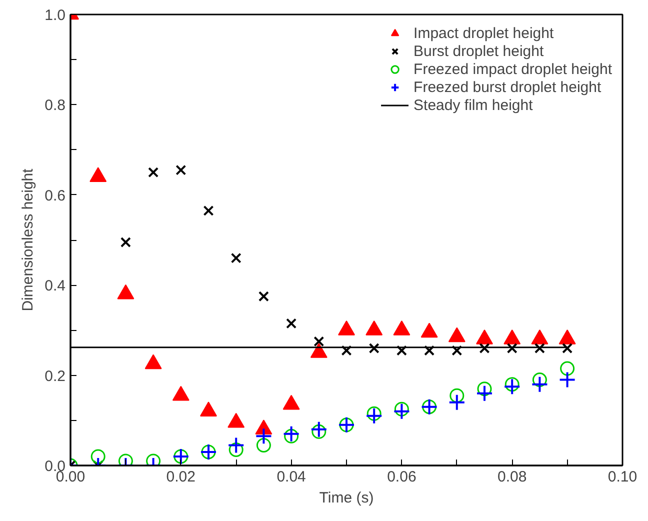 This screenshot has height=521, width=648. I want to click on x-tick-label: 0.10, so click(623, 477).